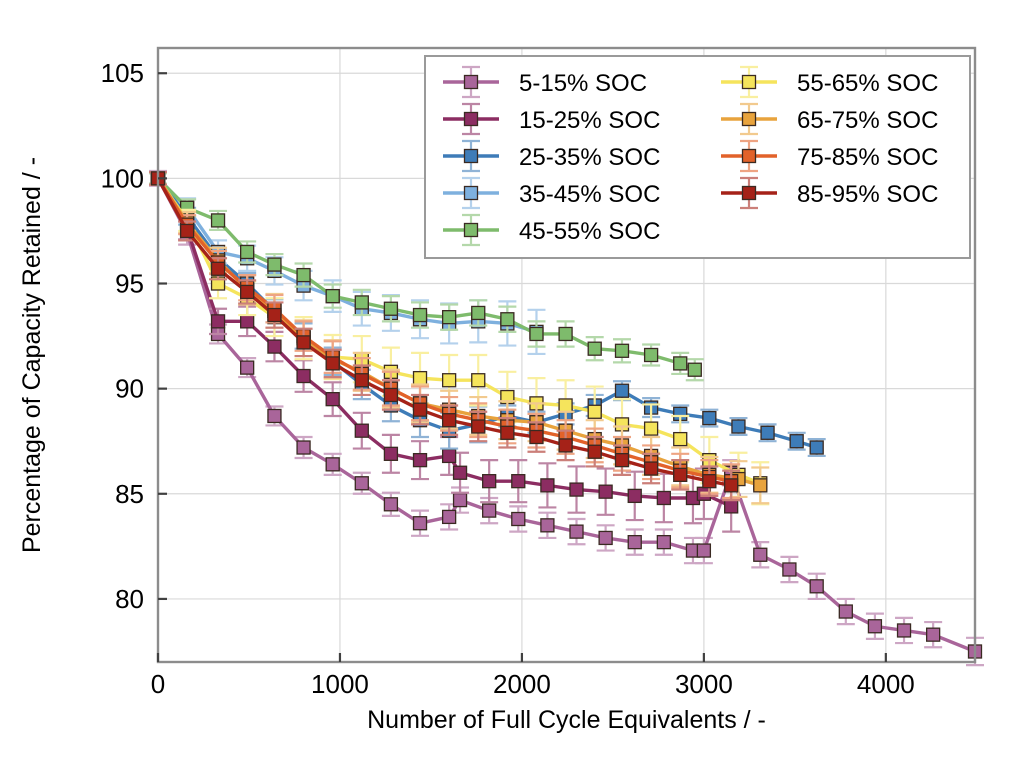 The image size is (1024, 757). What do you see at coordinates (129, 494) in the screenshot?
I see `y-tick-label: 85` at bounding box center [129, 494].